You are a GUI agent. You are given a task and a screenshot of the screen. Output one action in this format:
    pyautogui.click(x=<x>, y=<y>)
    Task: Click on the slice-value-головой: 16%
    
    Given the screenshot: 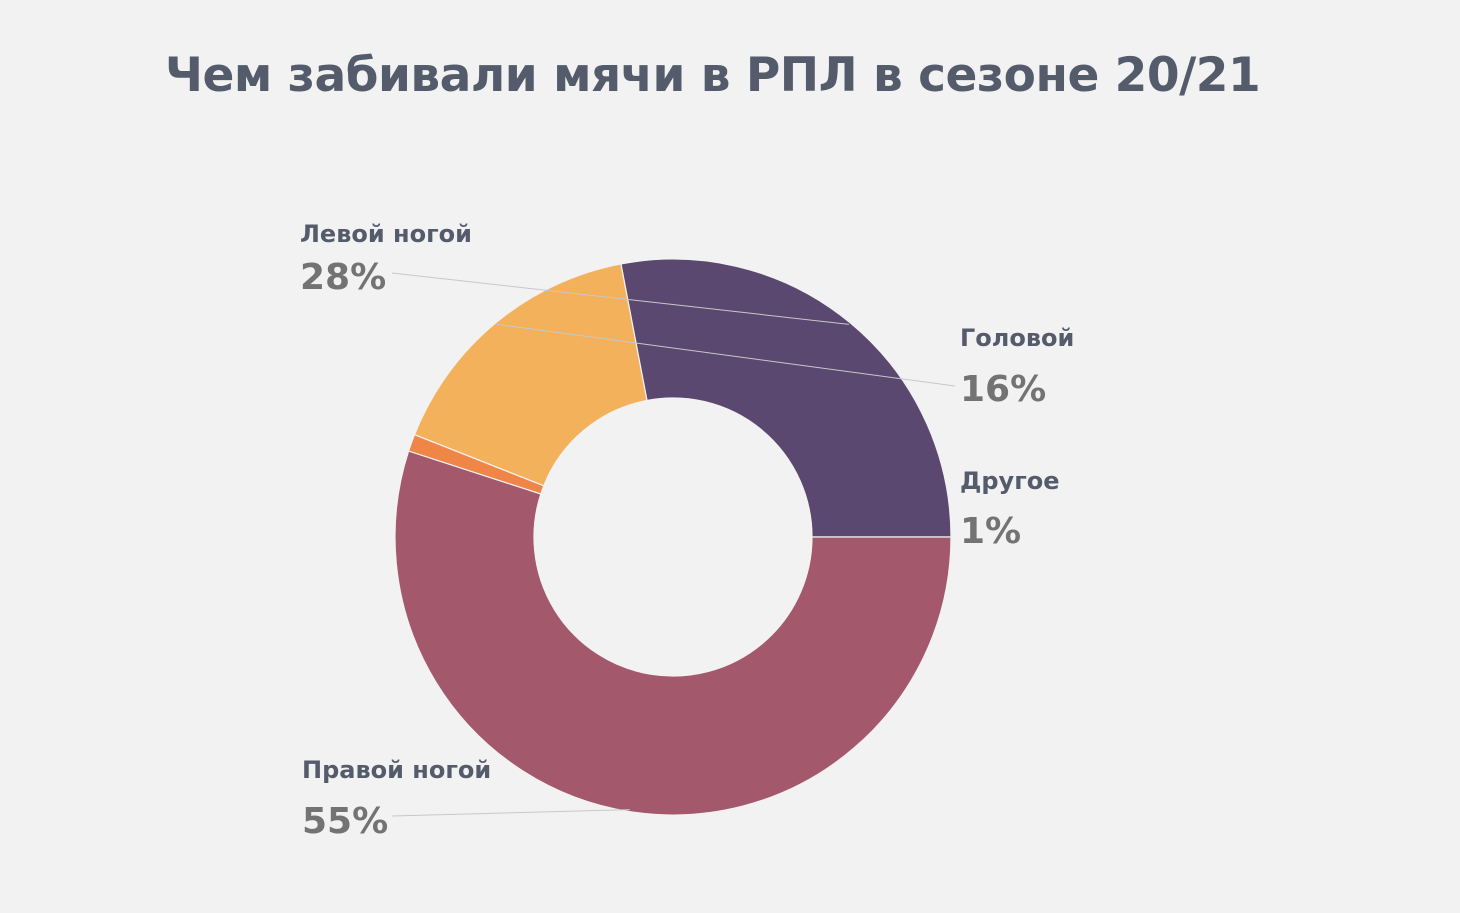 What is the action you would take?
    pyautogui.click(x=1003, y=389)
    